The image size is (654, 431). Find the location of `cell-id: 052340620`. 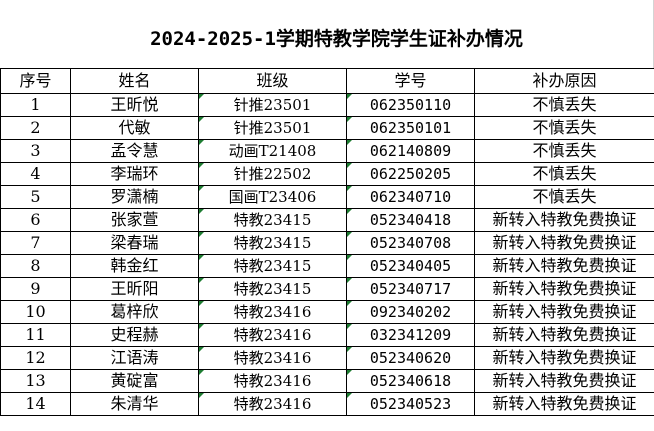

cell-id: 052340620 is located at coordinates (410, 358).